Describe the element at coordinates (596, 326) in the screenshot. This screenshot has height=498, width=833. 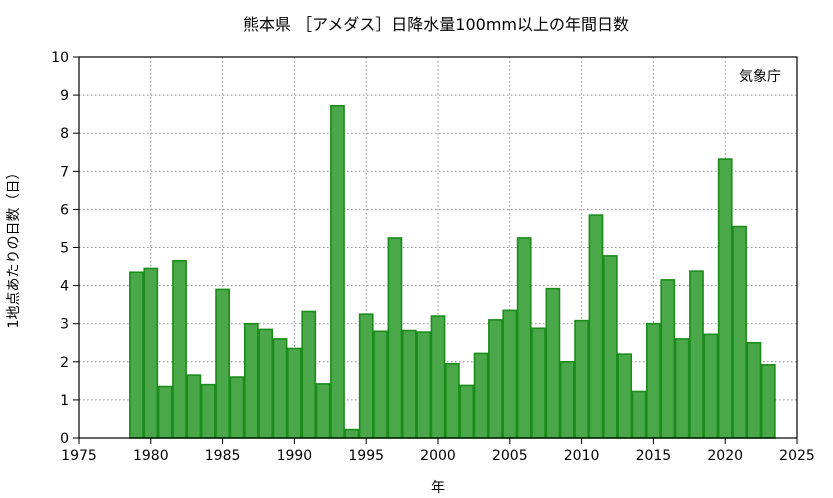
I see `bar-2011` at that location.